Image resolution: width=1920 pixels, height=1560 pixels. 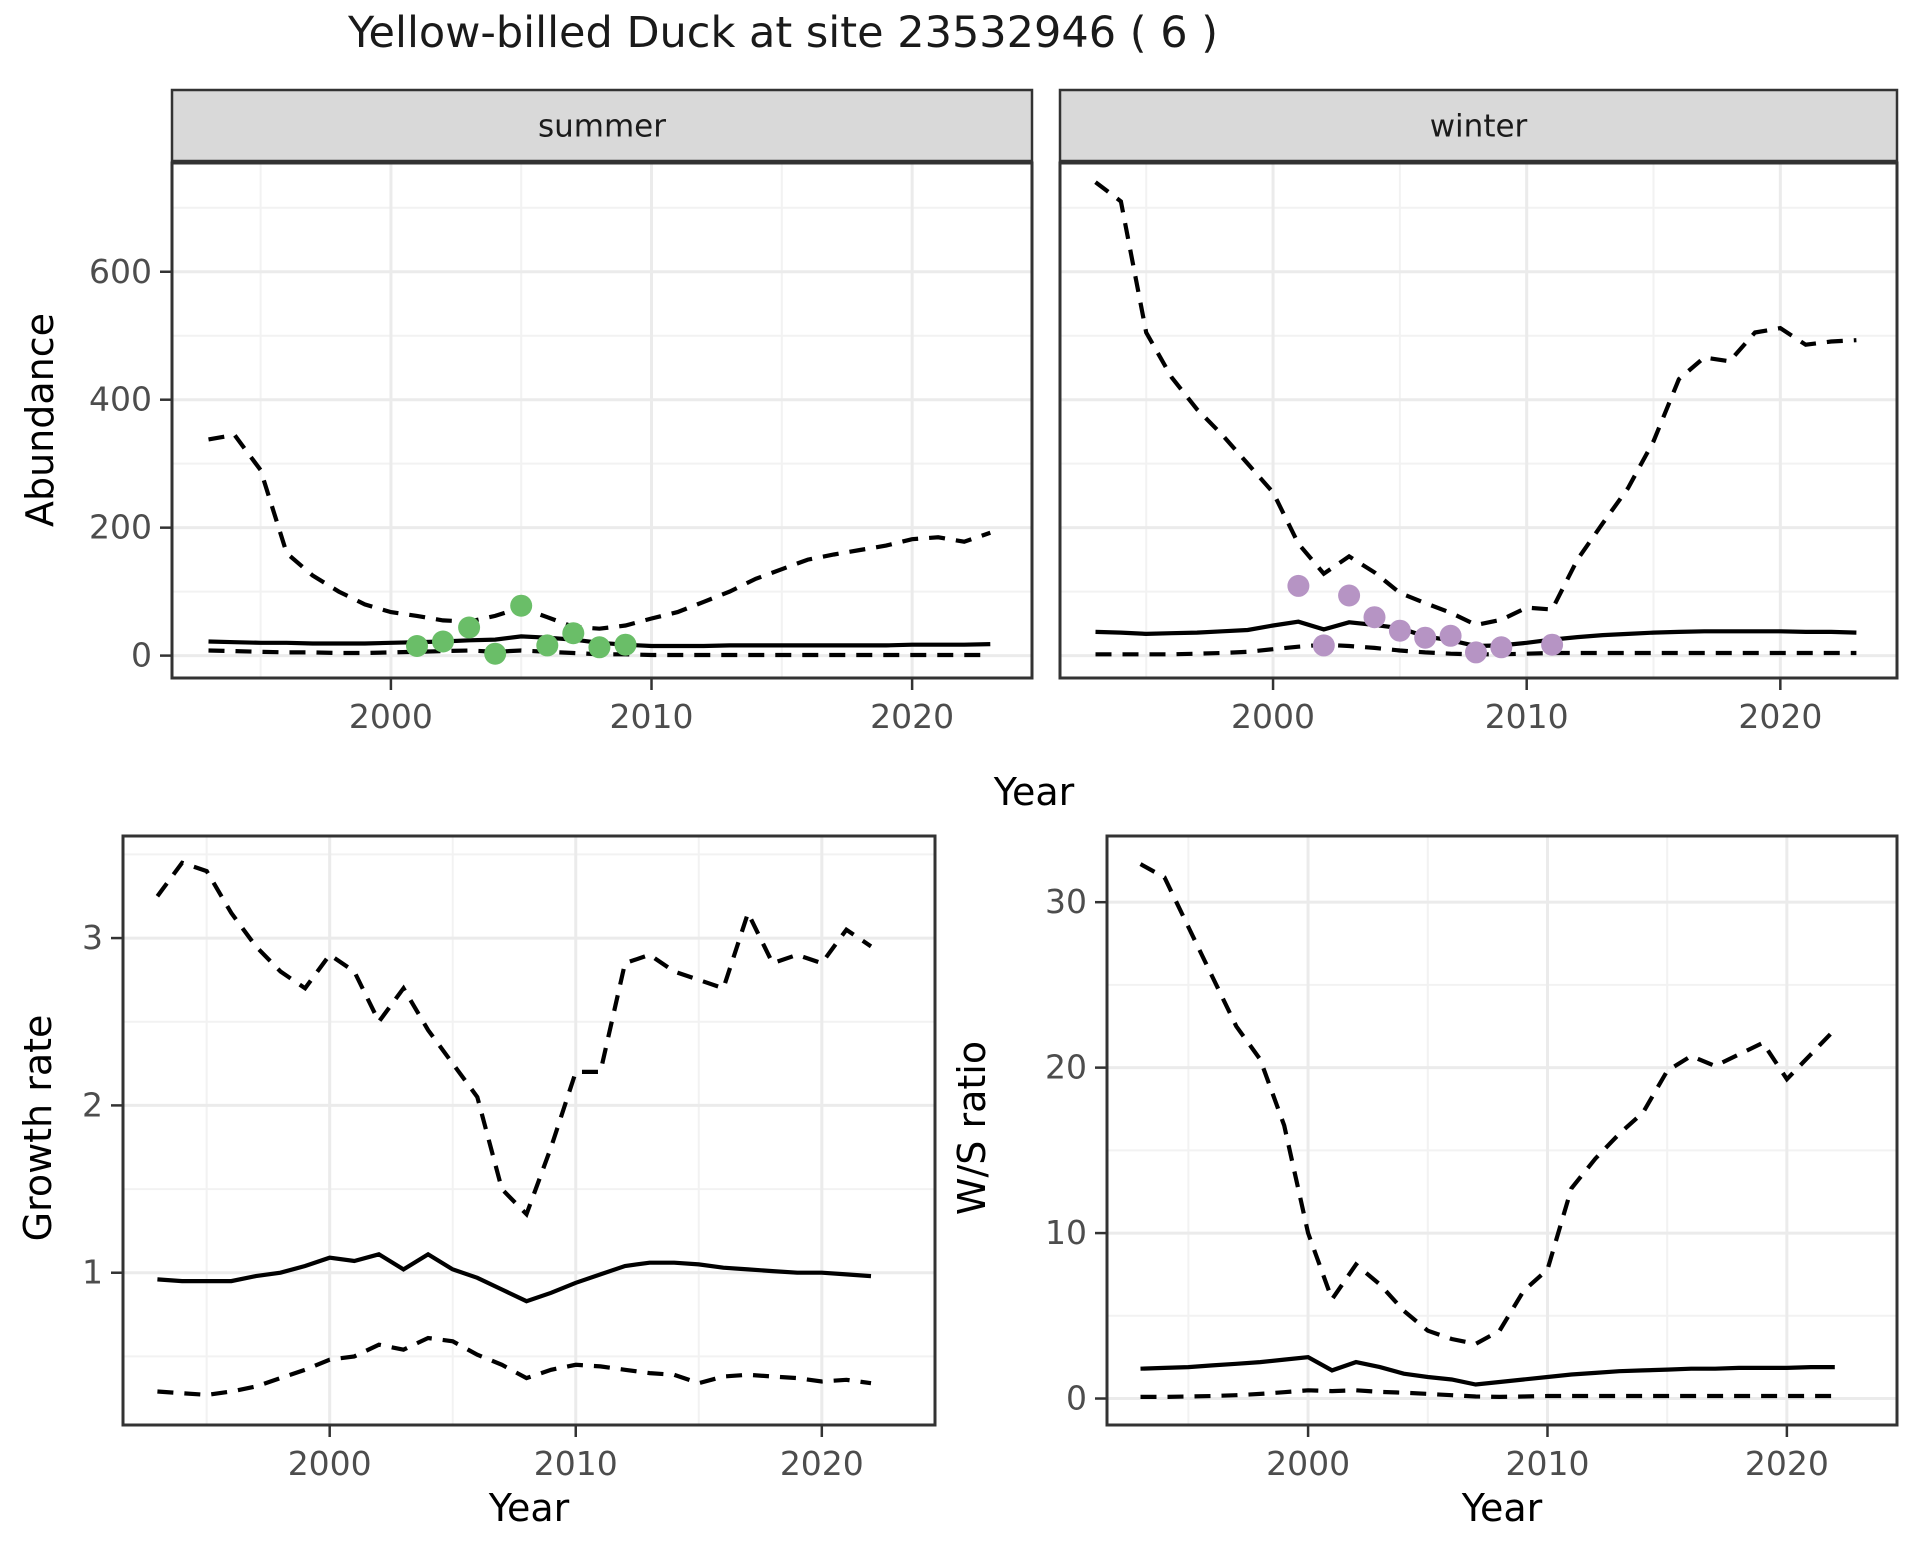 What do you see at coordinates (1076, 1150) in the screenshot?
I see `y-axis: 0 10 20 30` at bounding box center [1076, 1150].